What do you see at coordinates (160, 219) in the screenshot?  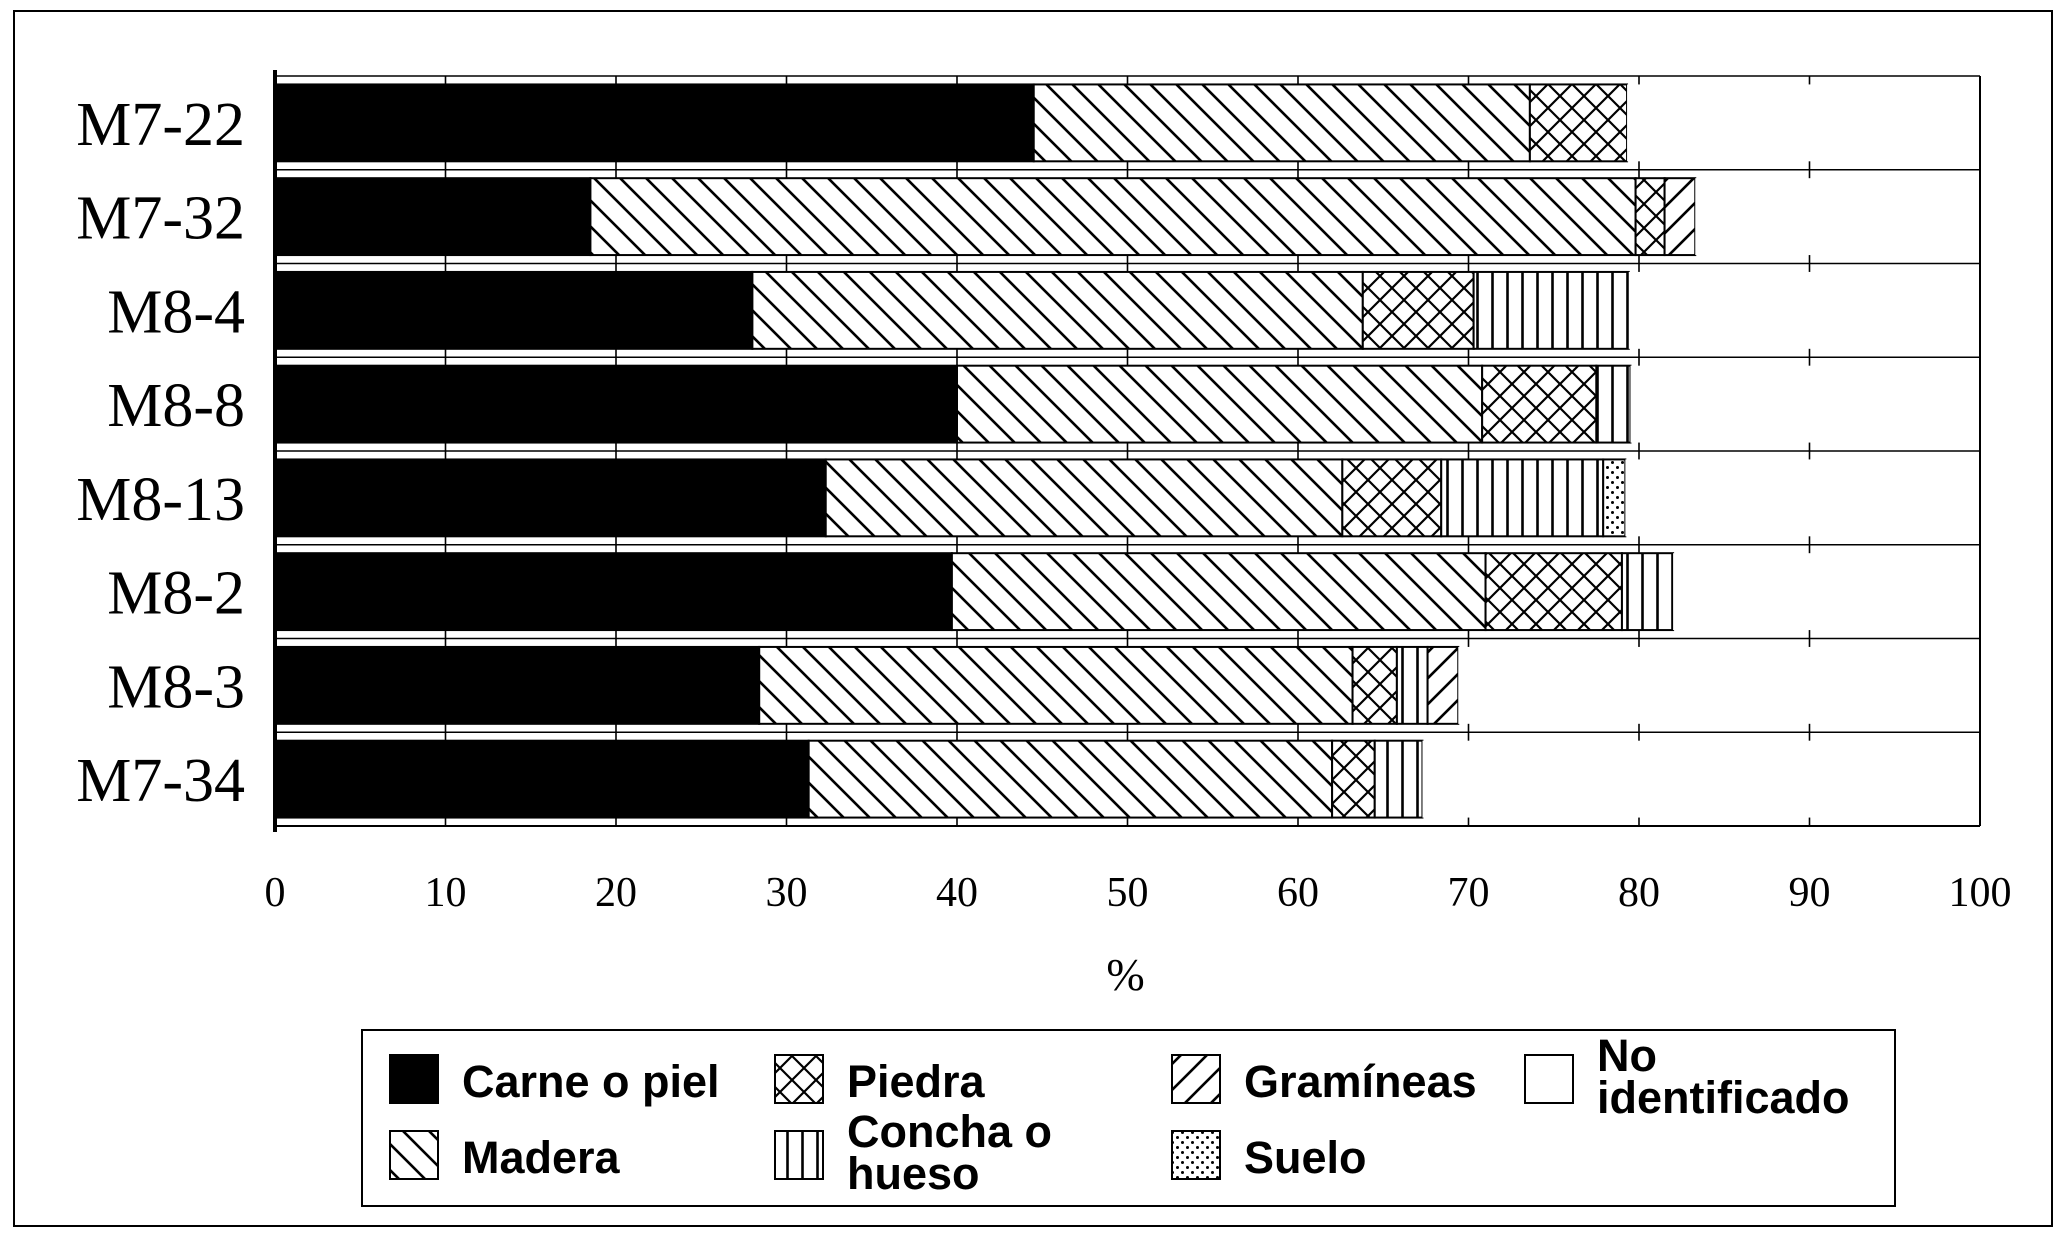 I see `category-label: M7-32` at bounding box center [160, 219].